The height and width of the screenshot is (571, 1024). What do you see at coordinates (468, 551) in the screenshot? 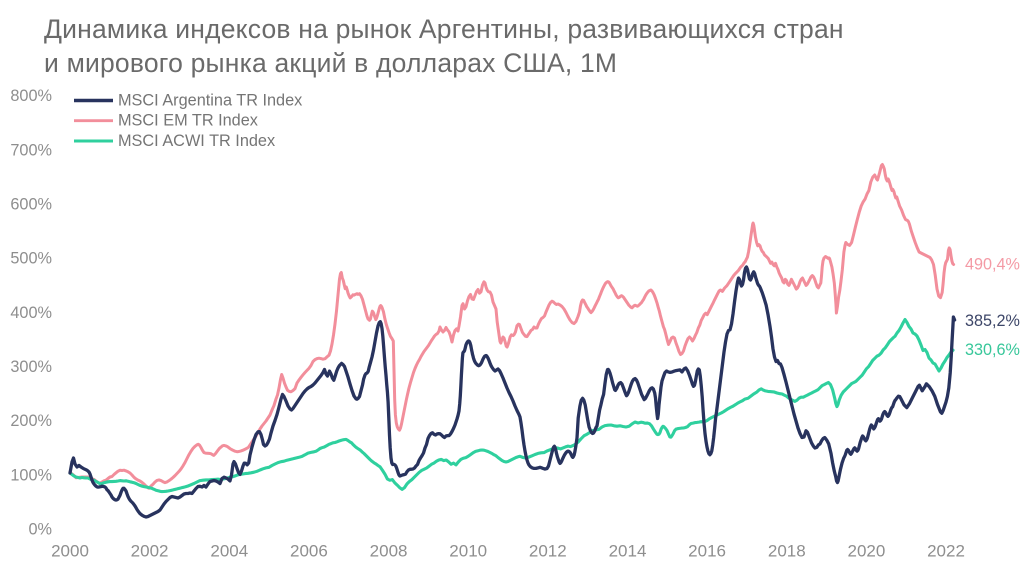
I see `svg-text: 2010` at bounding box center [468, 551].